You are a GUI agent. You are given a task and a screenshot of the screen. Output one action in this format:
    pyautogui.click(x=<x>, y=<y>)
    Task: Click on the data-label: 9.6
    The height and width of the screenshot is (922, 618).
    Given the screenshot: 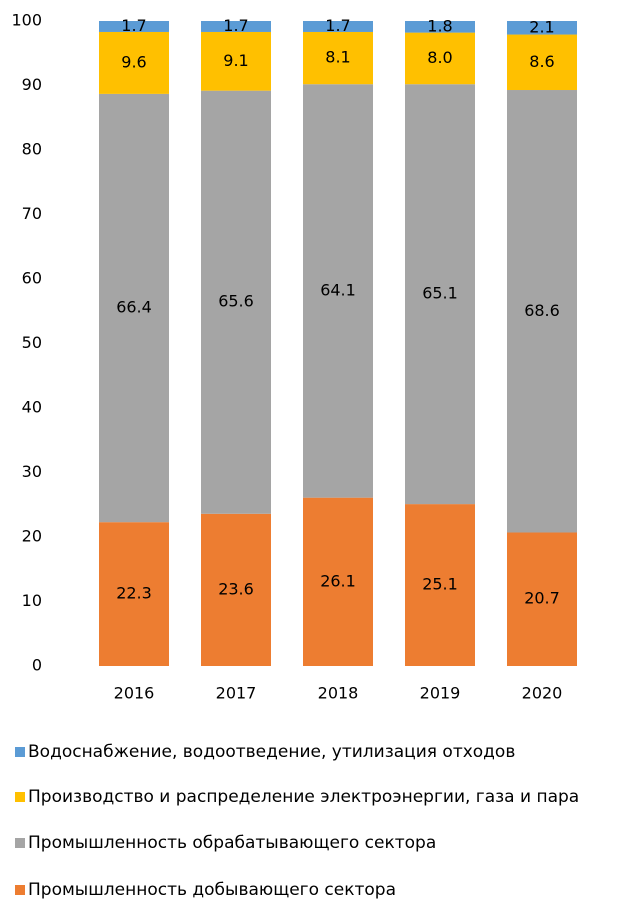 What is the action you would take?
    pyautogui.click(x=133, y=61)
    